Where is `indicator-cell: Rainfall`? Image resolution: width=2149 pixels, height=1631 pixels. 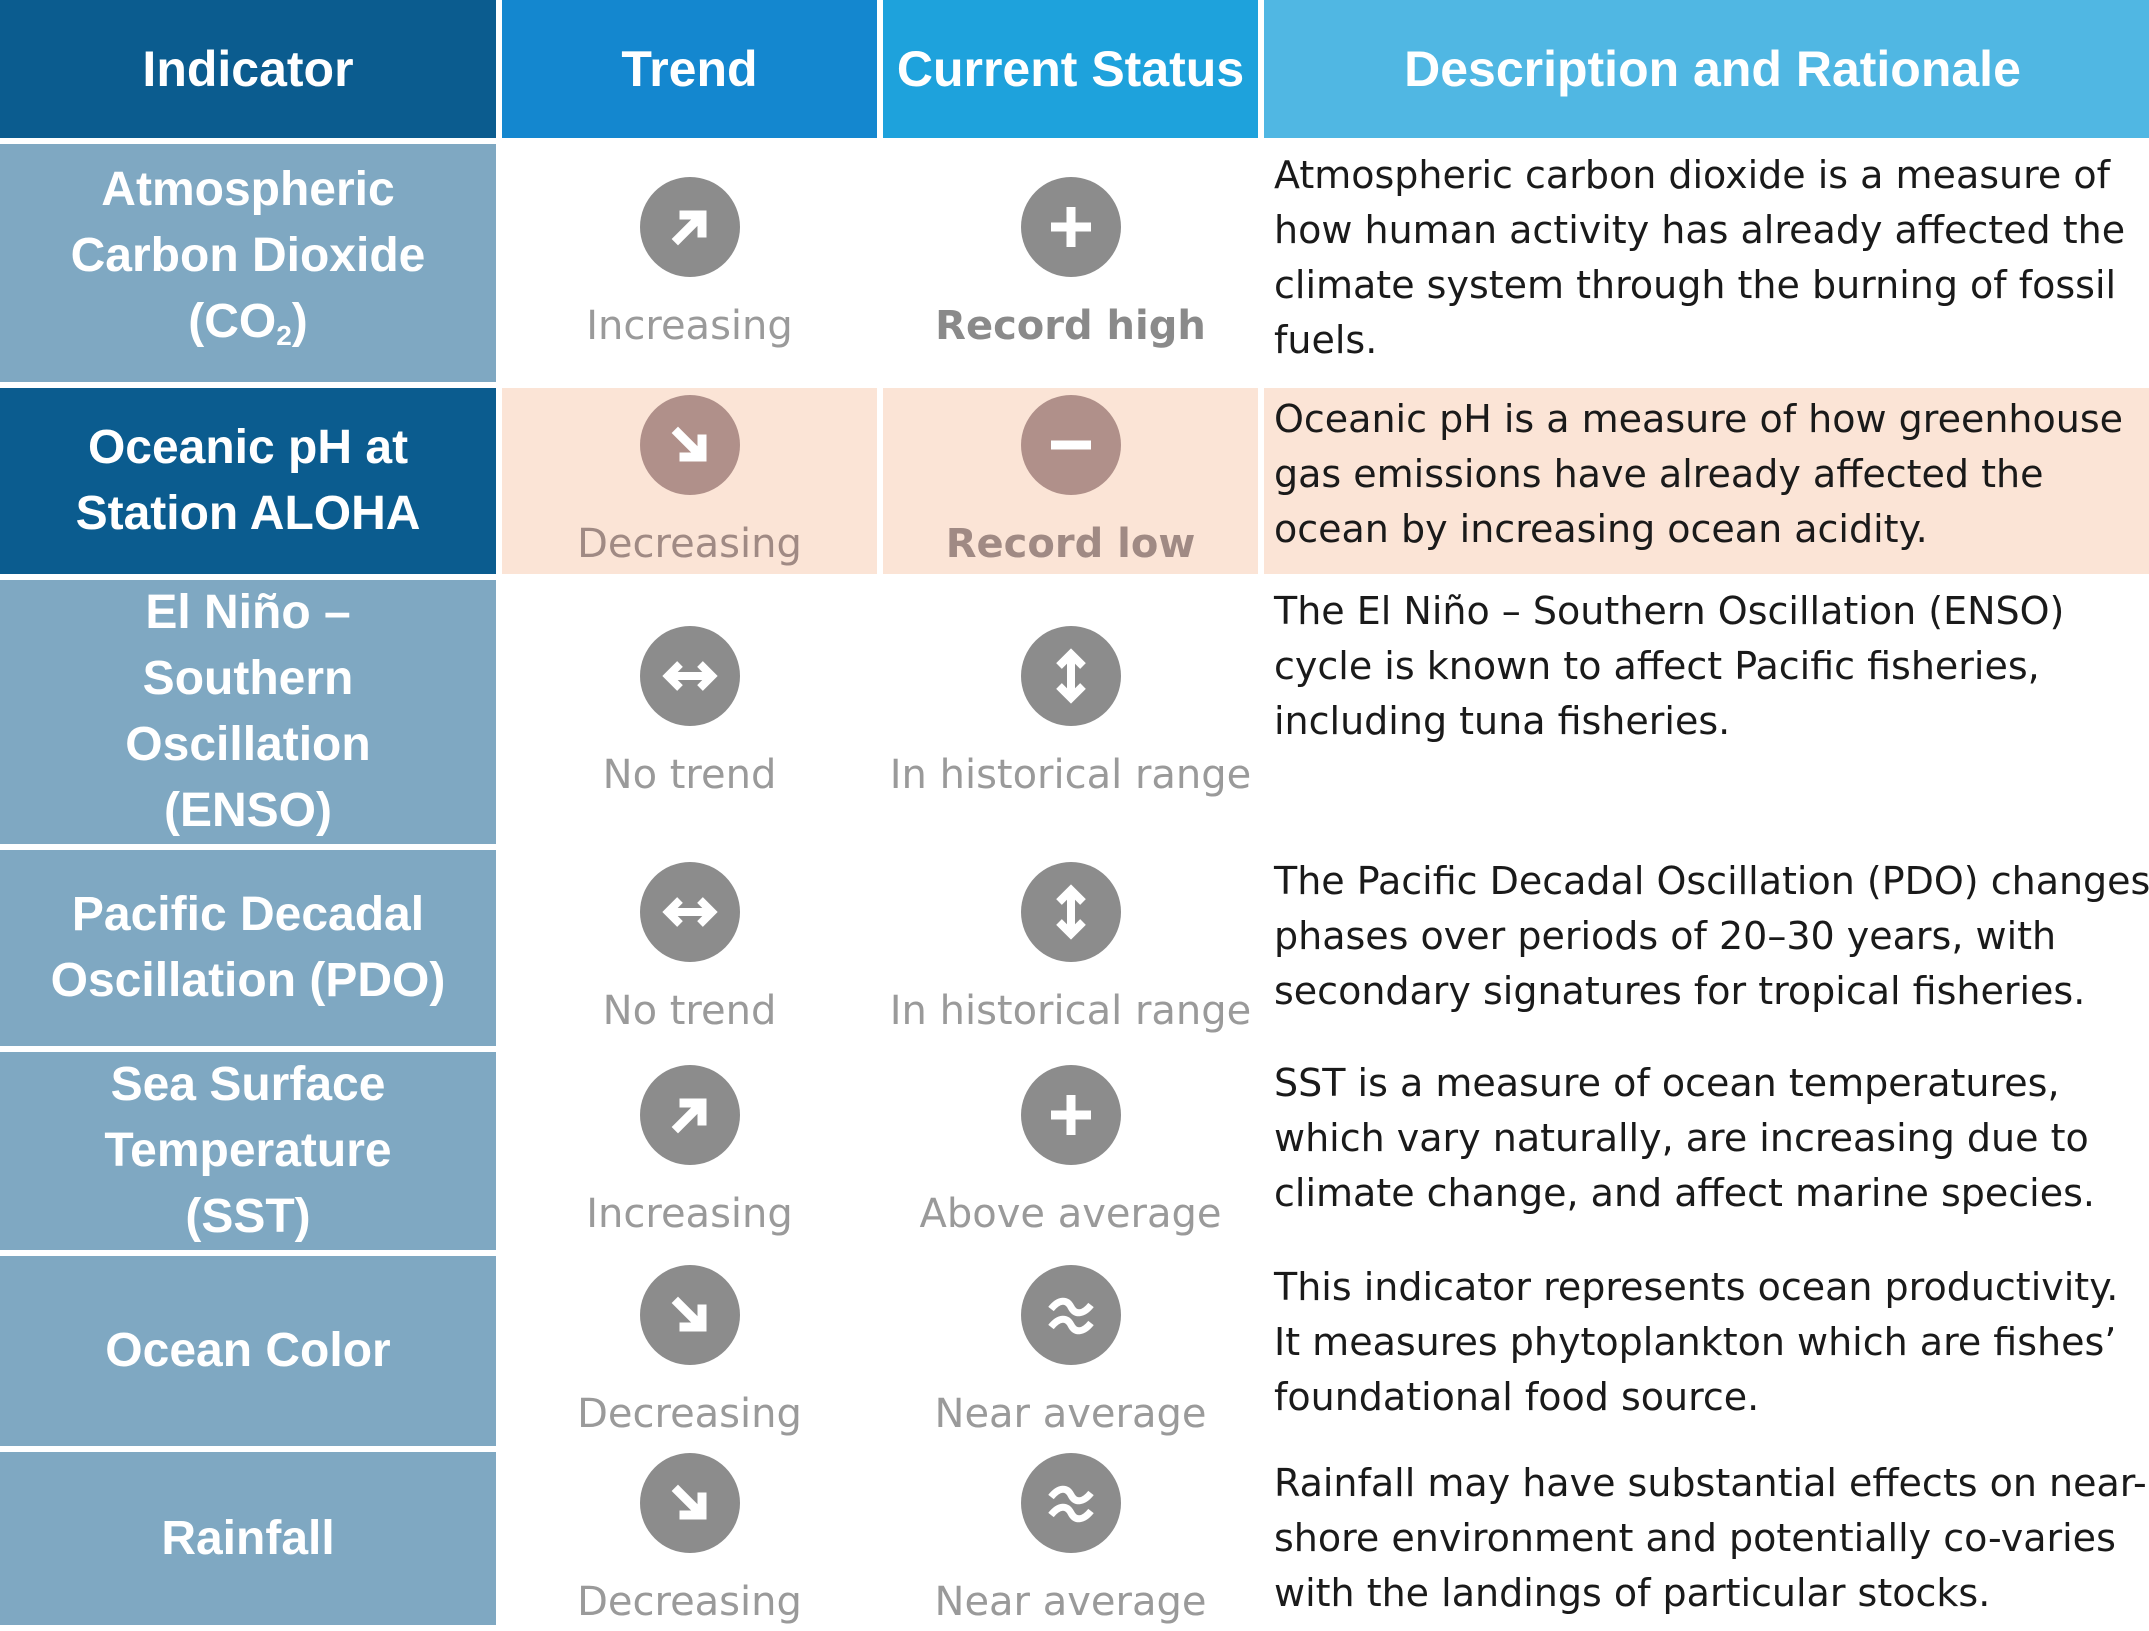 indicator-cell: Rainfall is located at coordinates (248, 1538).